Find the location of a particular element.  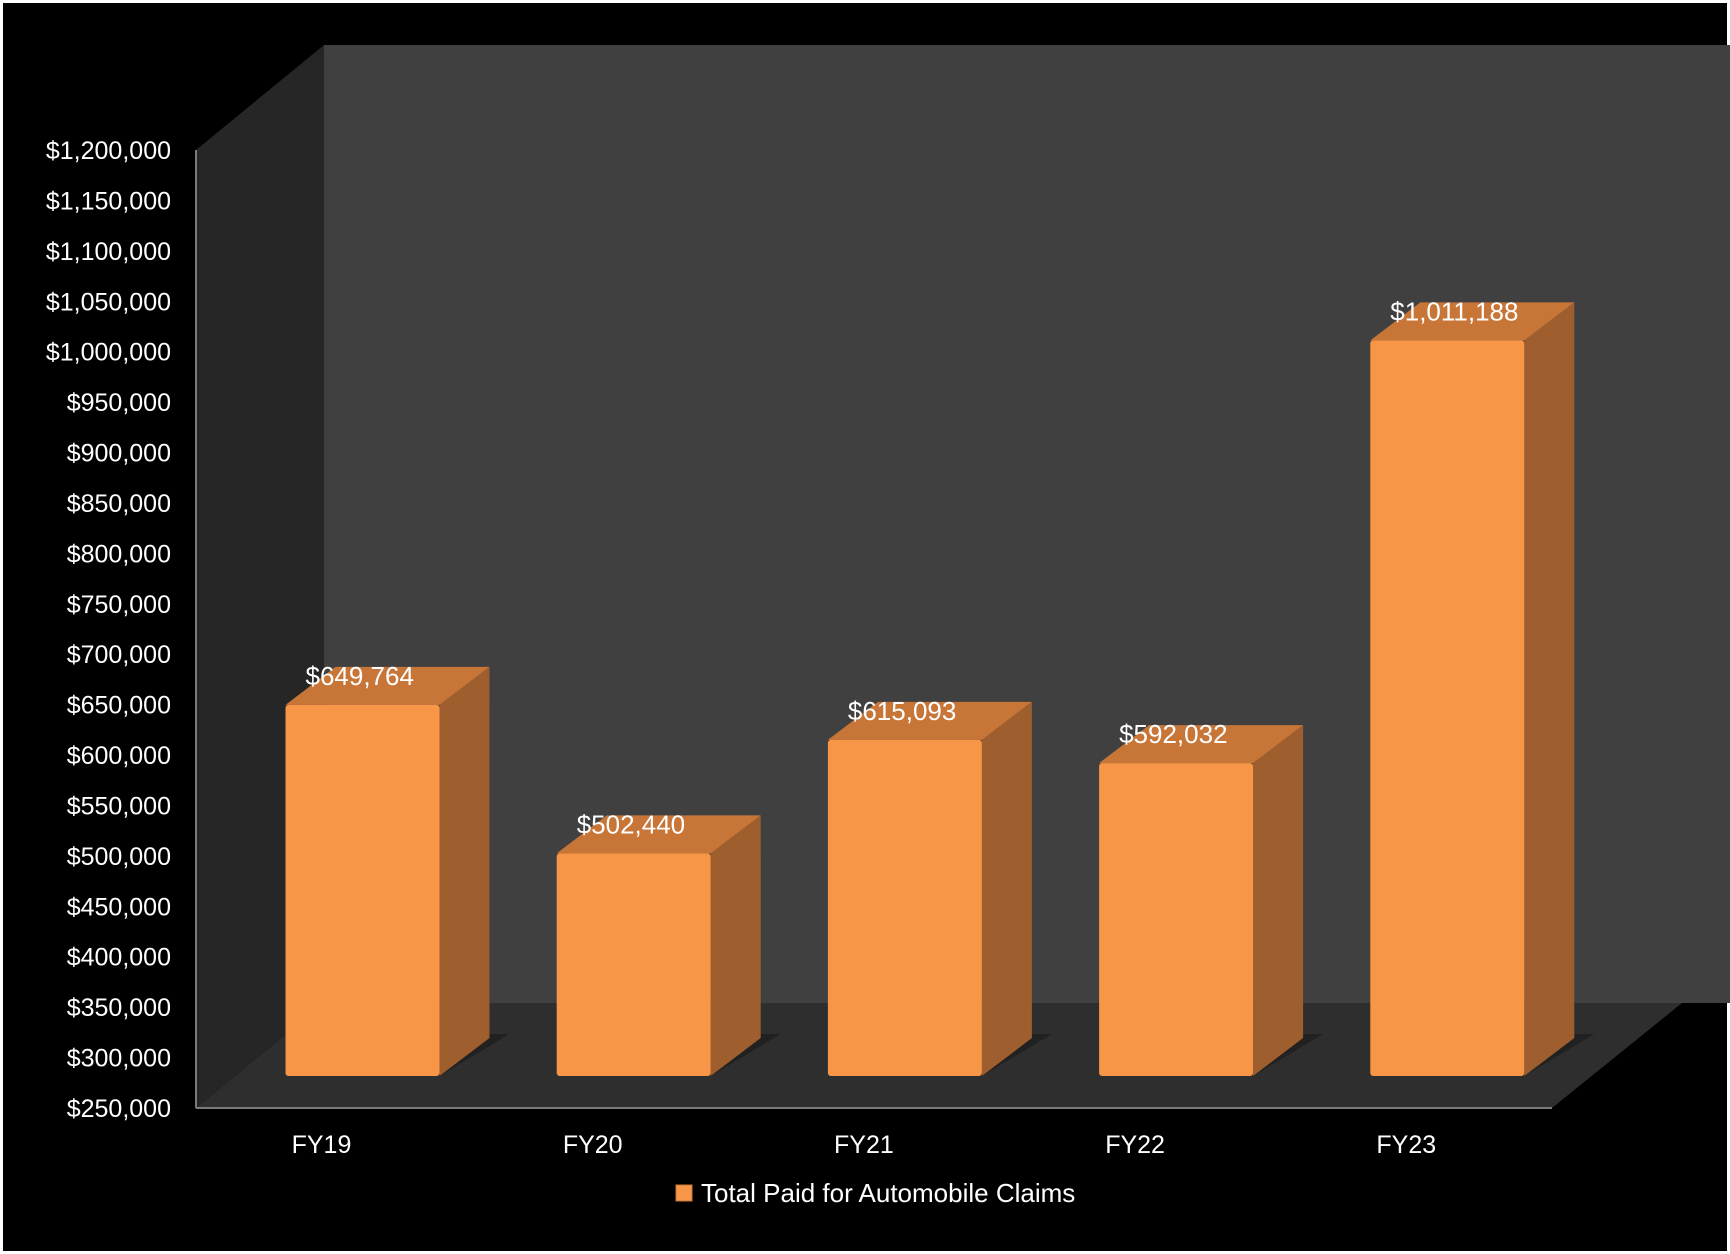

y-tick-label: $850,000 is located at coordinates (119, 504).